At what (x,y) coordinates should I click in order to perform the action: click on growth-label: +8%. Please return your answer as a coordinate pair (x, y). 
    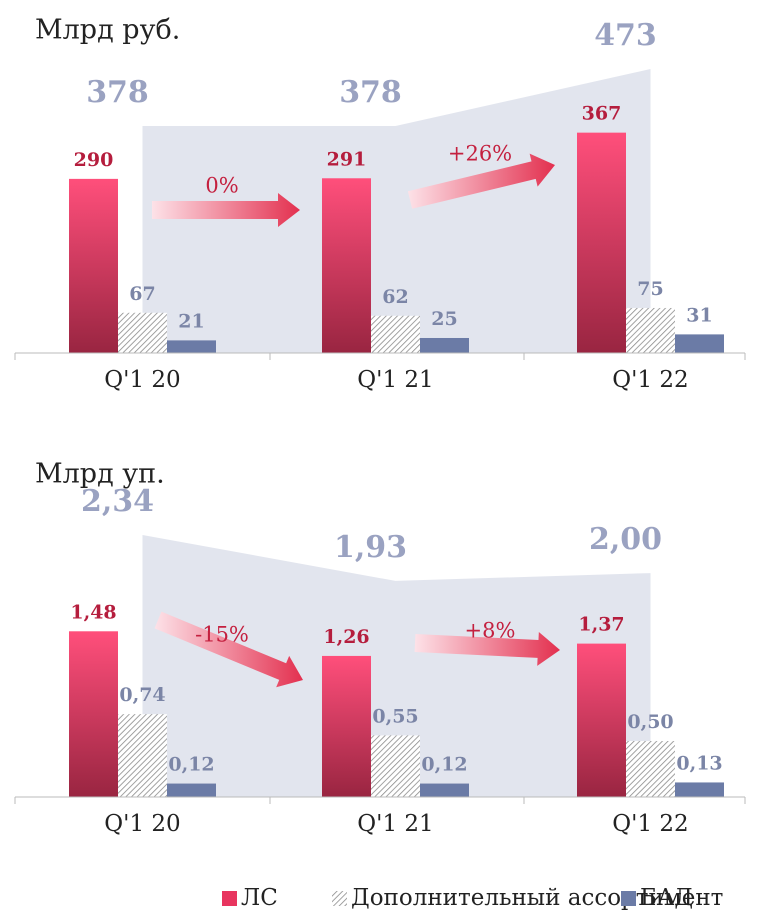
    Looking at the image, I should click on (490, 631).